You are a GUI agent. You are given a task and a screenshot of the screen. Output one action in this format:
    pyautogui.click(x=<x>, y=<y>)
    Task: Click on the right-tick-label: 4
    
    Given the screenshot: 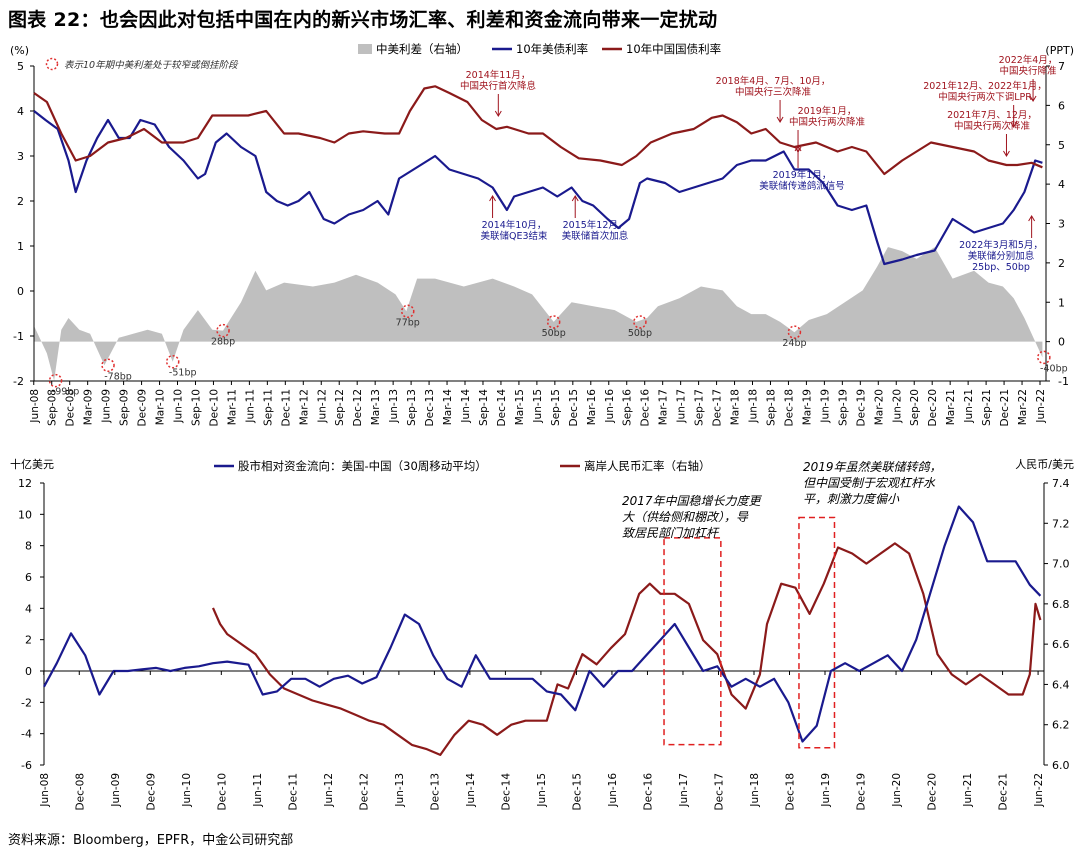 What is the action you would take?
    pyautogui.click(x=1061, y=184)
    